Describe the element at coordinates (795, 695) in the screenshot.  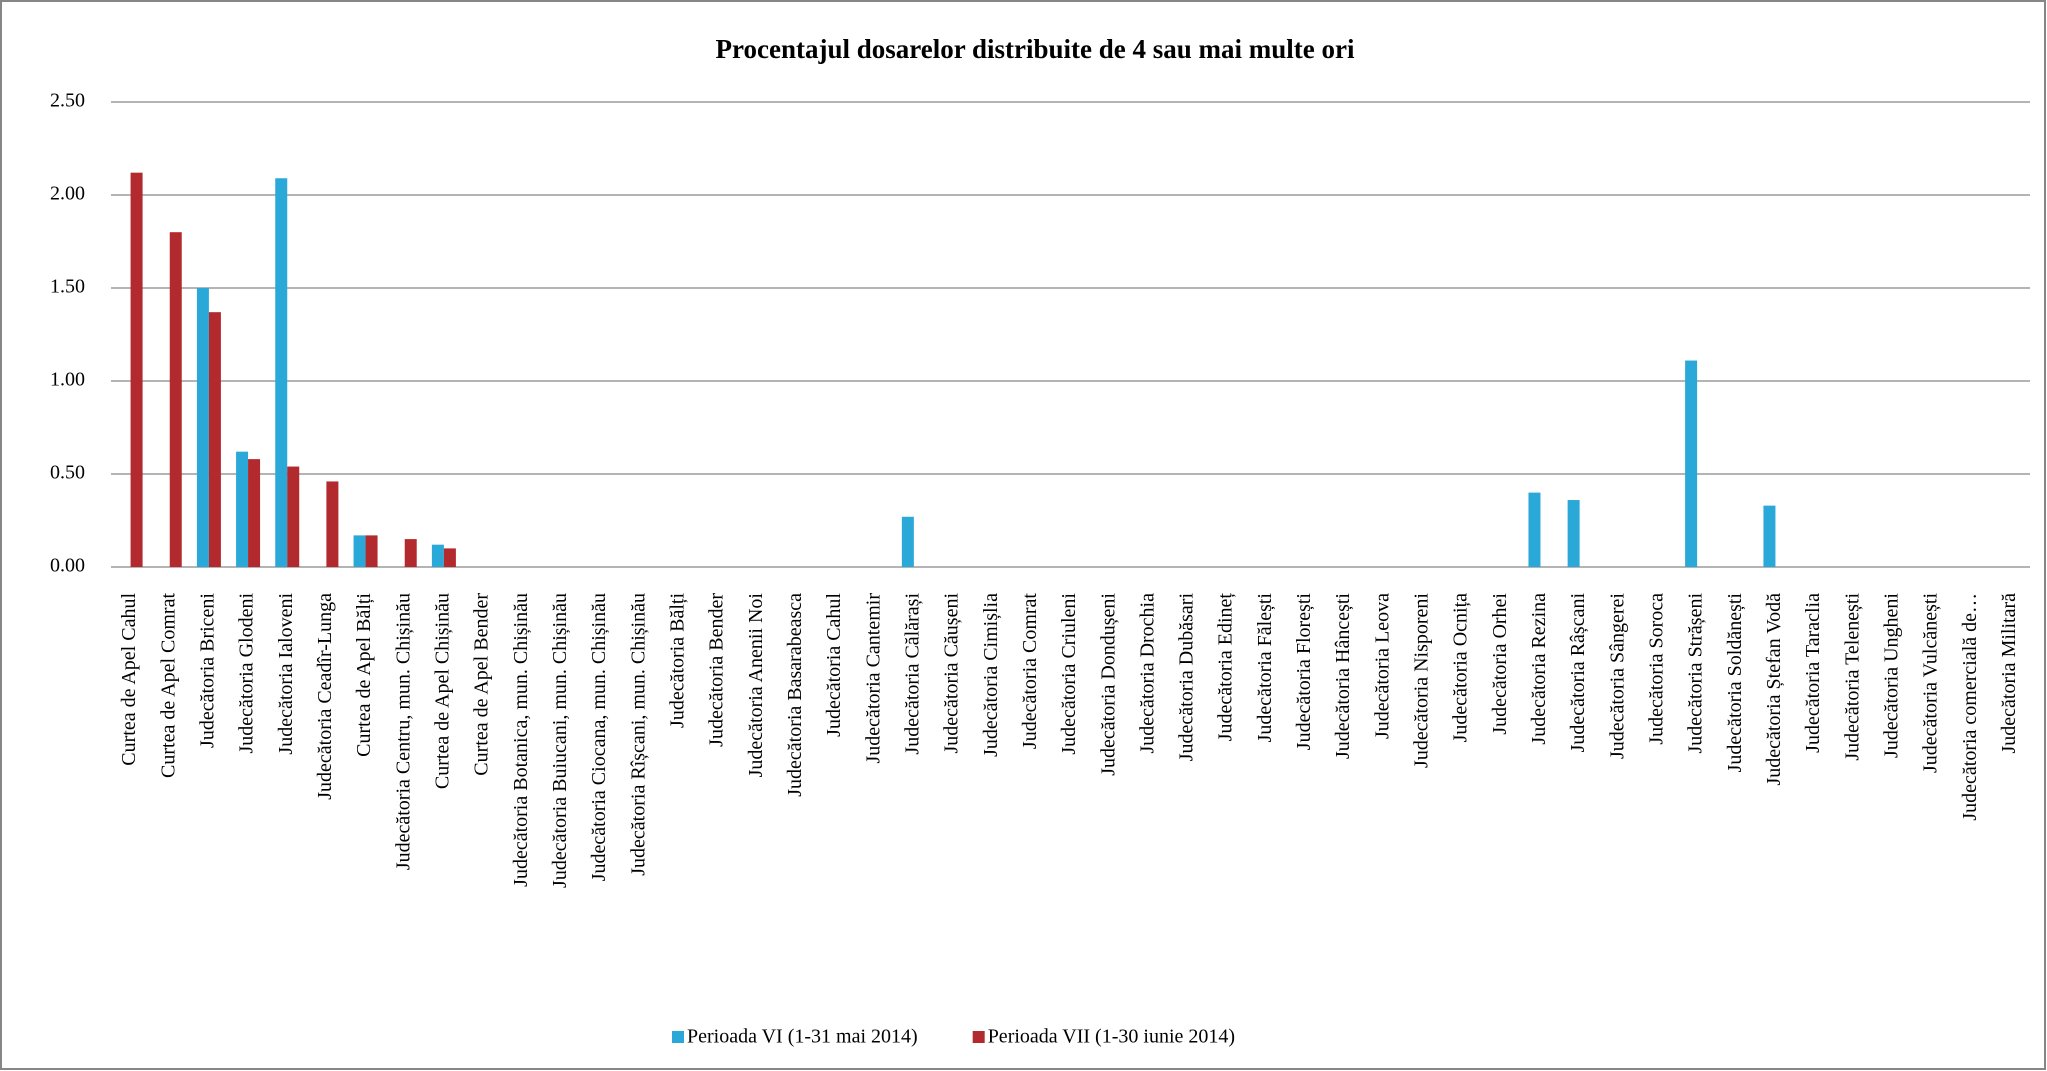
I see `x-tick-label: Judecătoria Basarabeasca` at that location.